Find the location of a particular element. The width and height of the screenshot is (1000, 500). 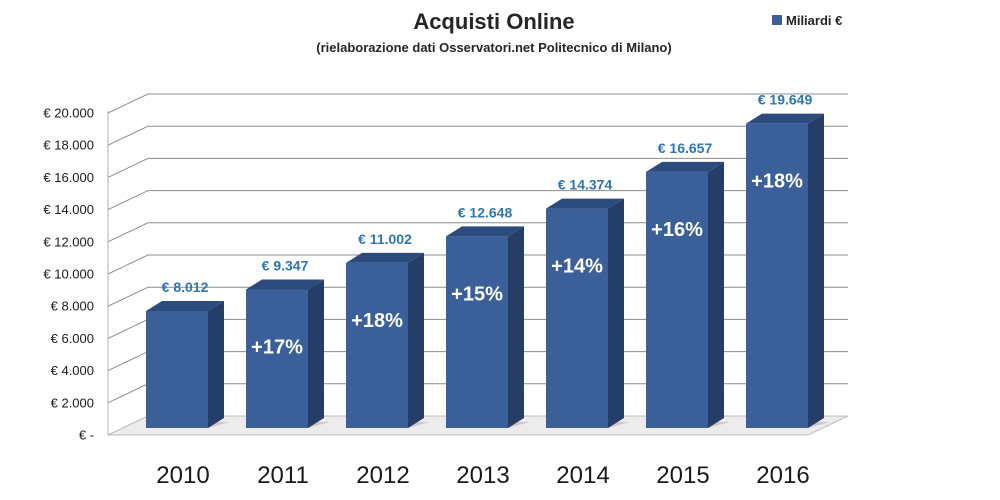

x-tick-label: 2012 is located at coordinates (382, 475).